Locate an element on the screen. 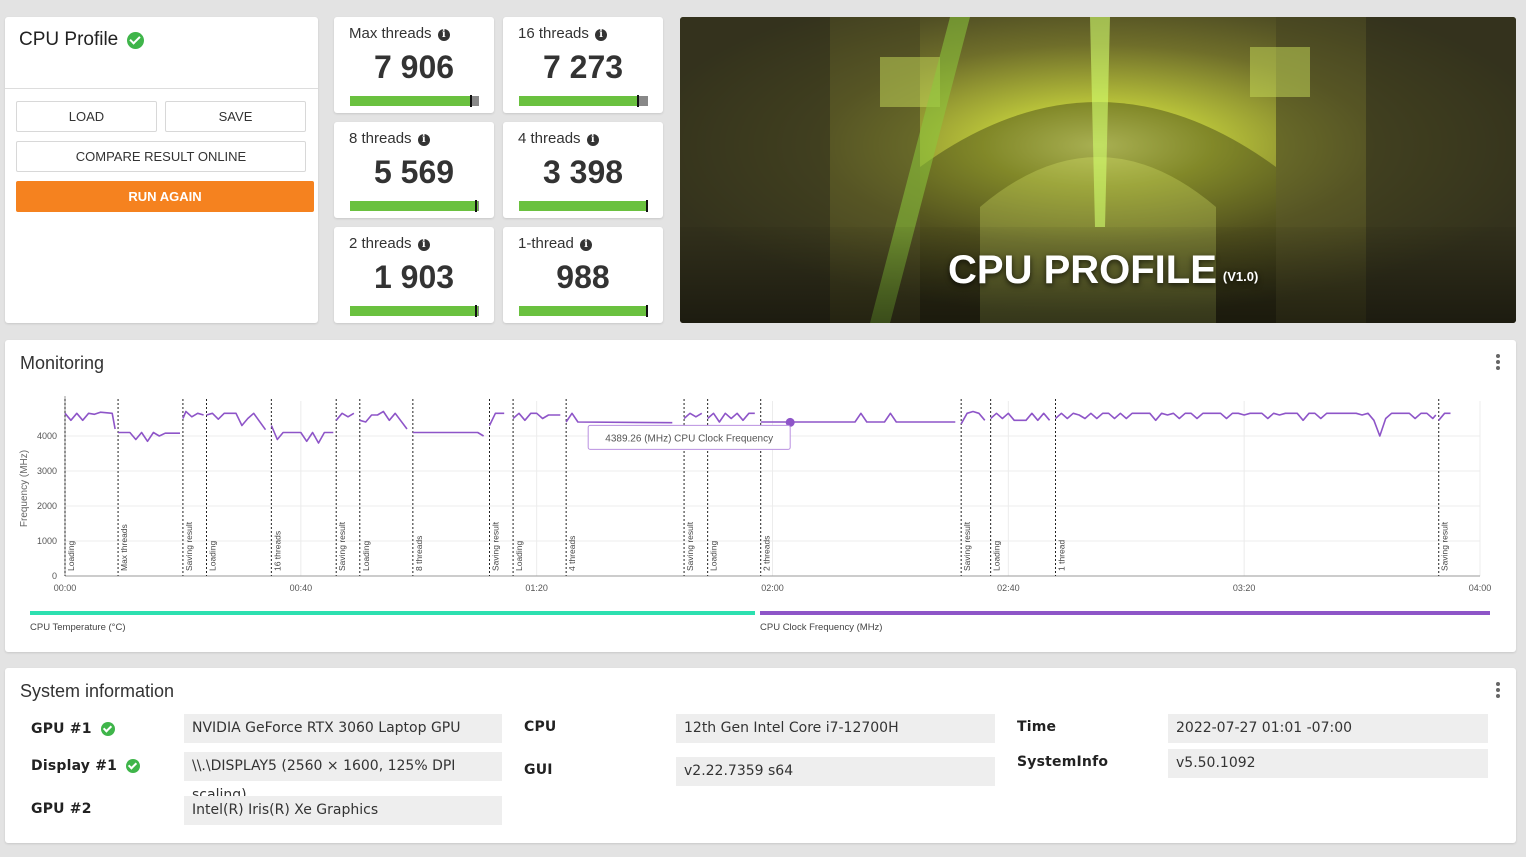 Image resolution: width=1526 pixels, height=857 pixels. score-value: 988 is located at coordinates (583, 277).